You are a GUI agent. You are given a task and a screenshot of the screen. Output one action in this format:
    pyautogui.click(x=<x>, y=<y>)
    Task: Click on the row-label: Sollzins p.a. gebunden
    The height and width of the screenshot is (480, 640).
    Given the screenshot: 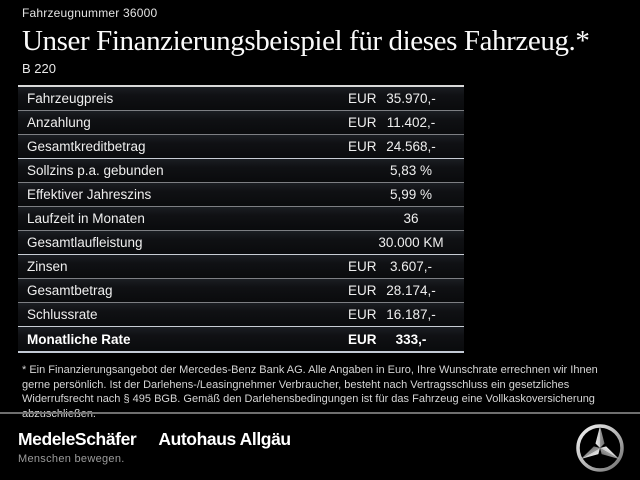 What is the action you would take?
    pyautogui.click(x=95, y=170)
    